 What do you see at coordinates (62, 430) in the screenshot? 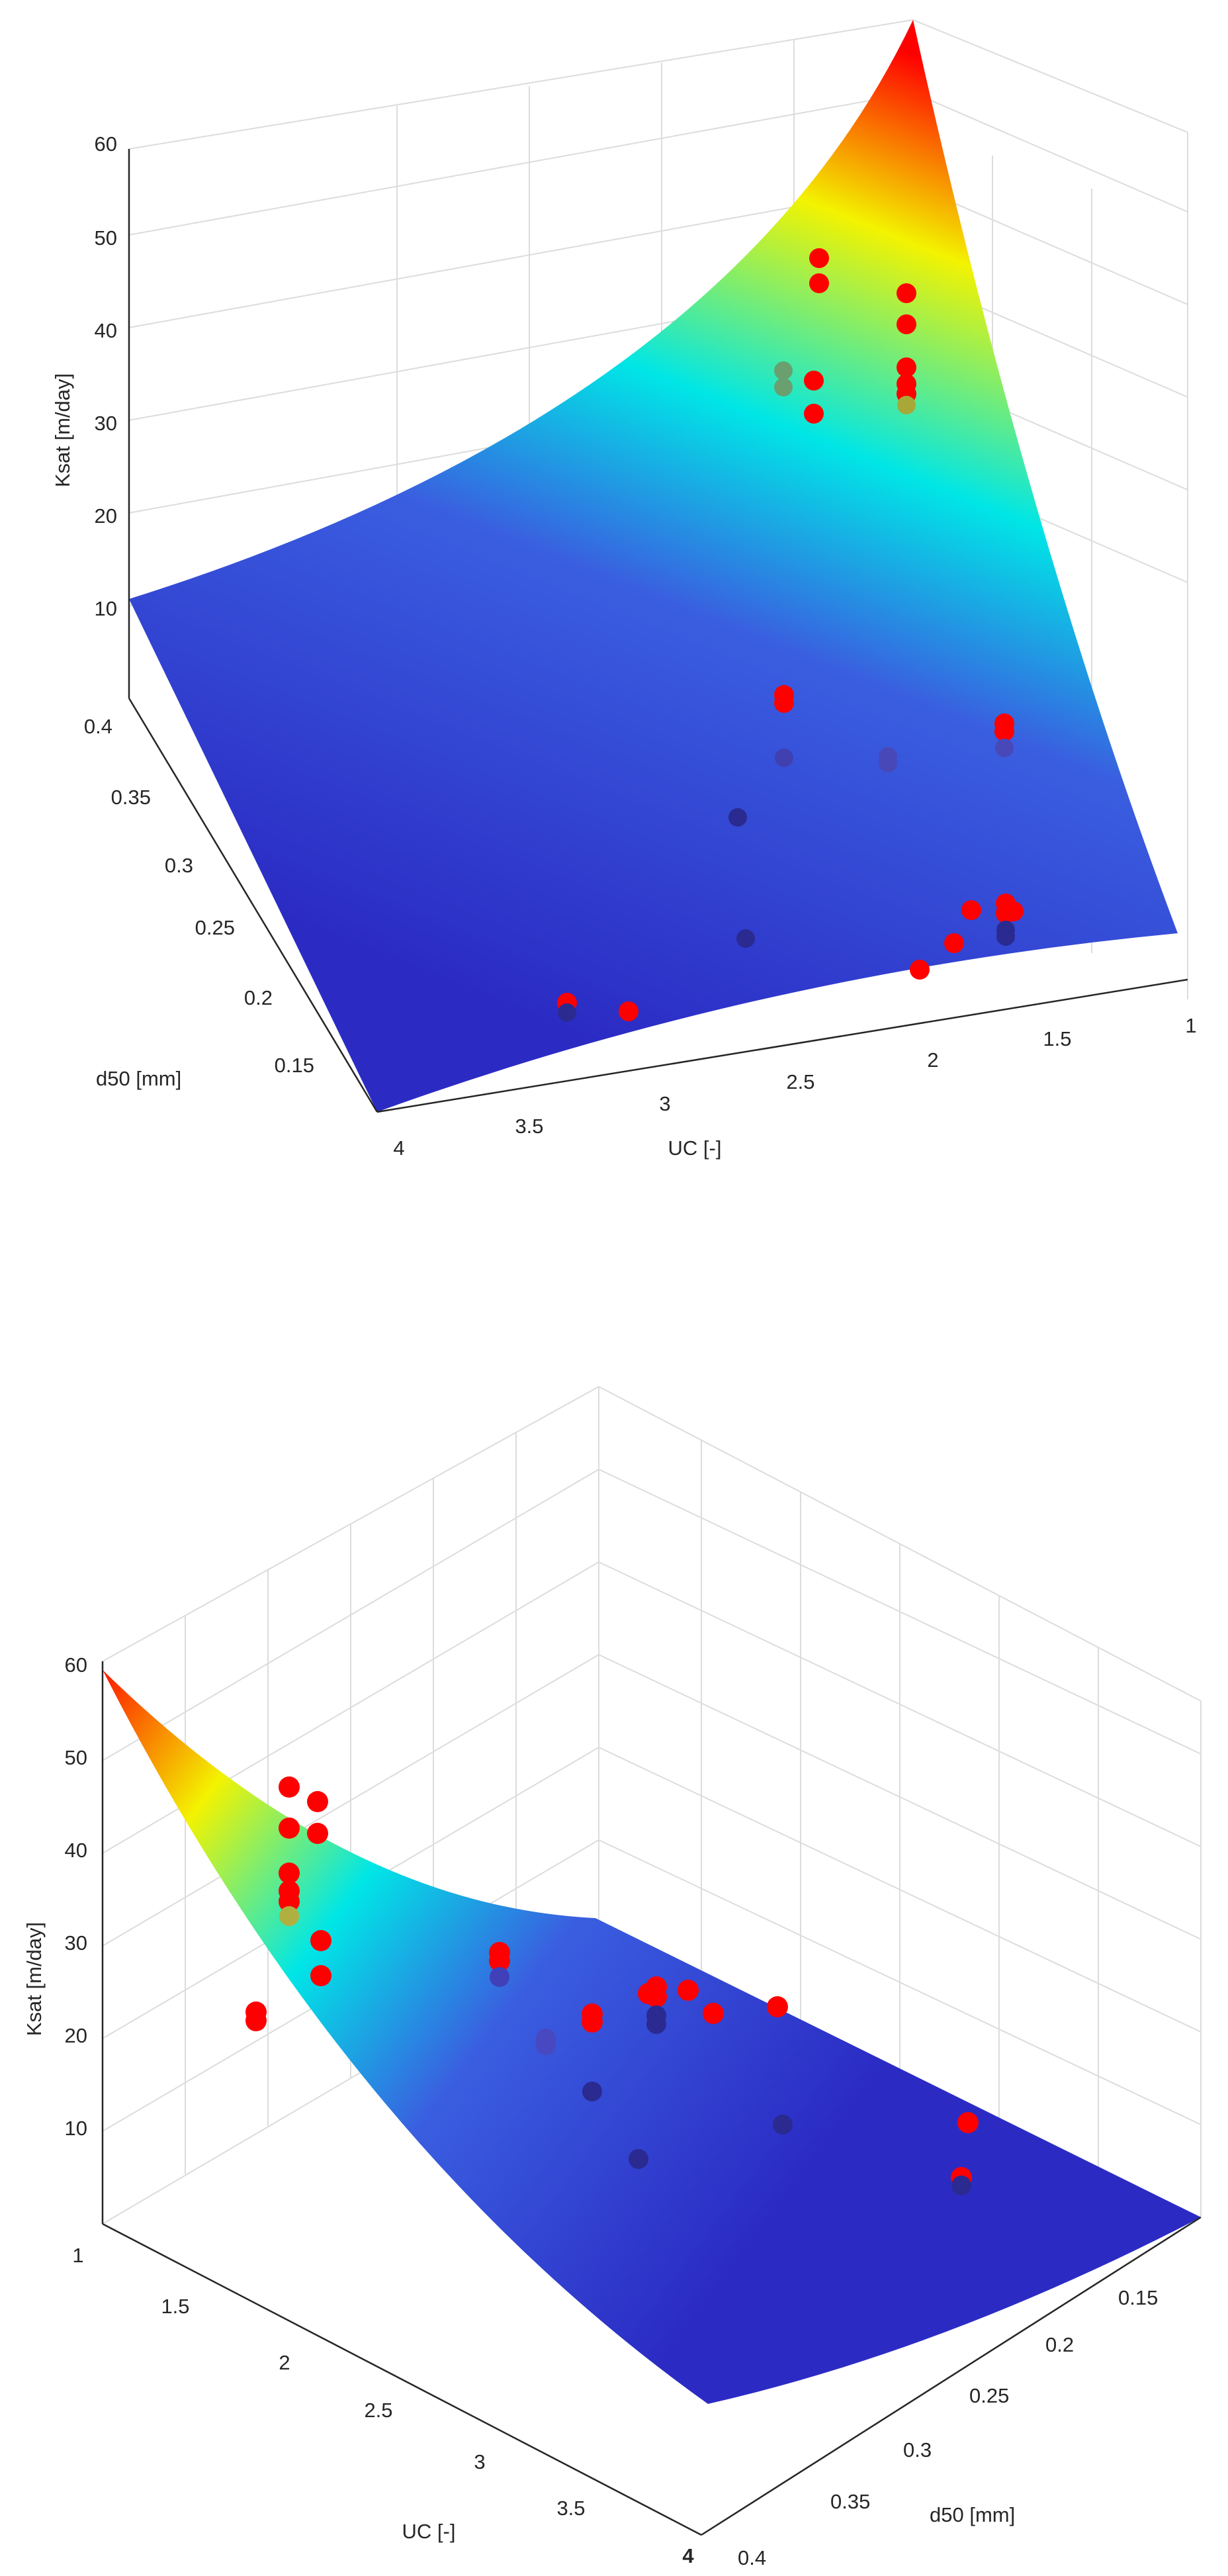
I see `z-axis-label-top: Ksat [m/day]` at bounding box center [62, 430].